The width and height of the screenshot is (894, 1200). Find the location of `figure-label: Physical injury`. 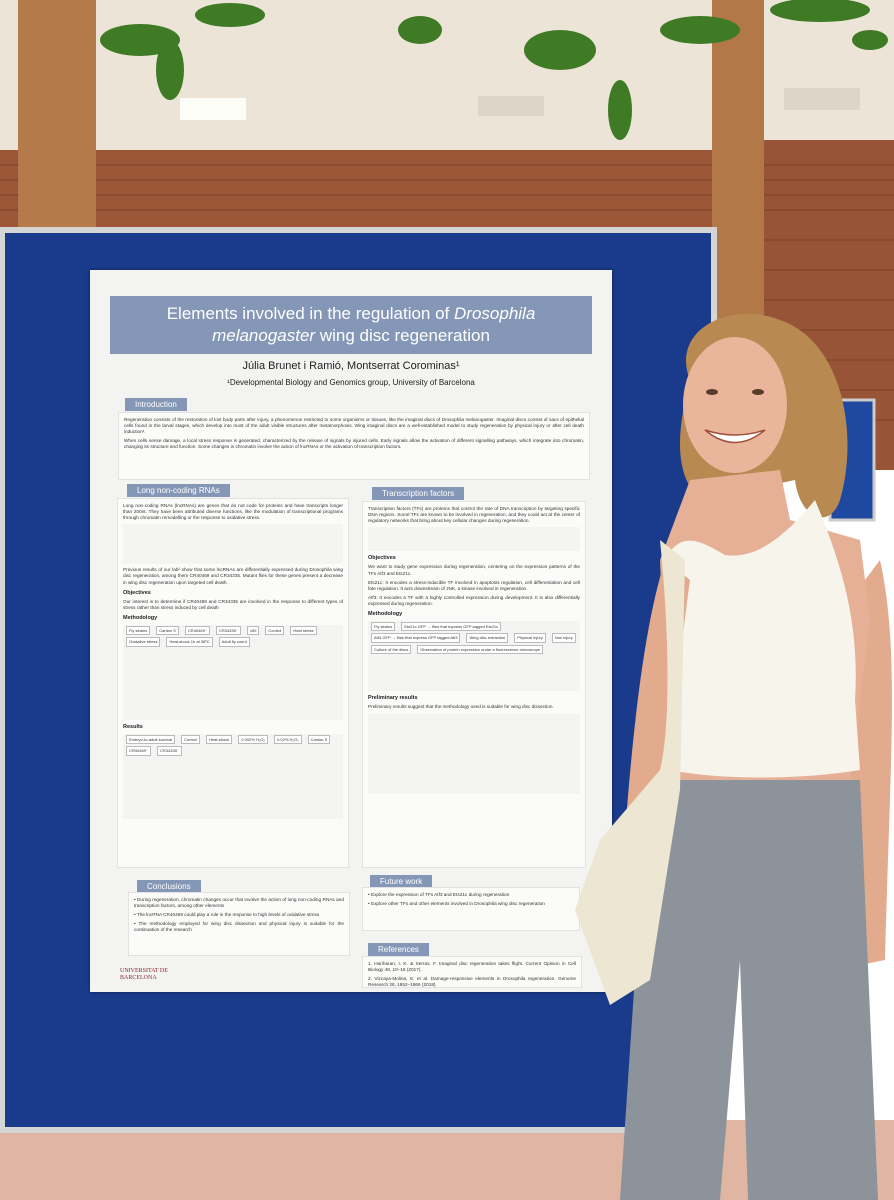

figure-label: Physical injury is located at coordinates (530, 638).